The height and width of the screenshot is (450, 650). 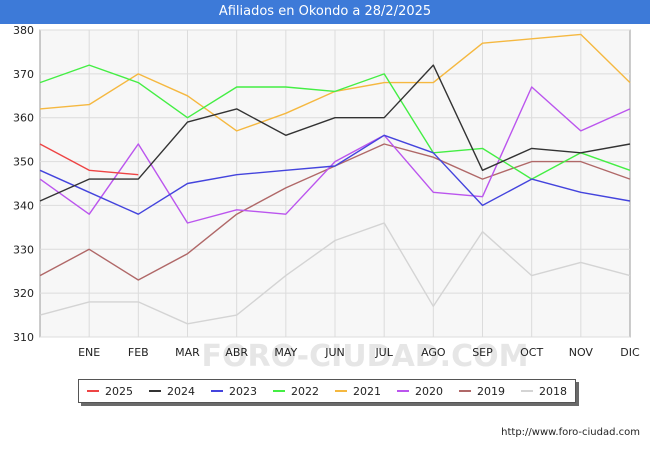 I want to click on x-axis-ticks: ENE FEB MAR ABR MAY JUN JUL AGO SEP OCT NOV DIC, so click(x=359, y=352).